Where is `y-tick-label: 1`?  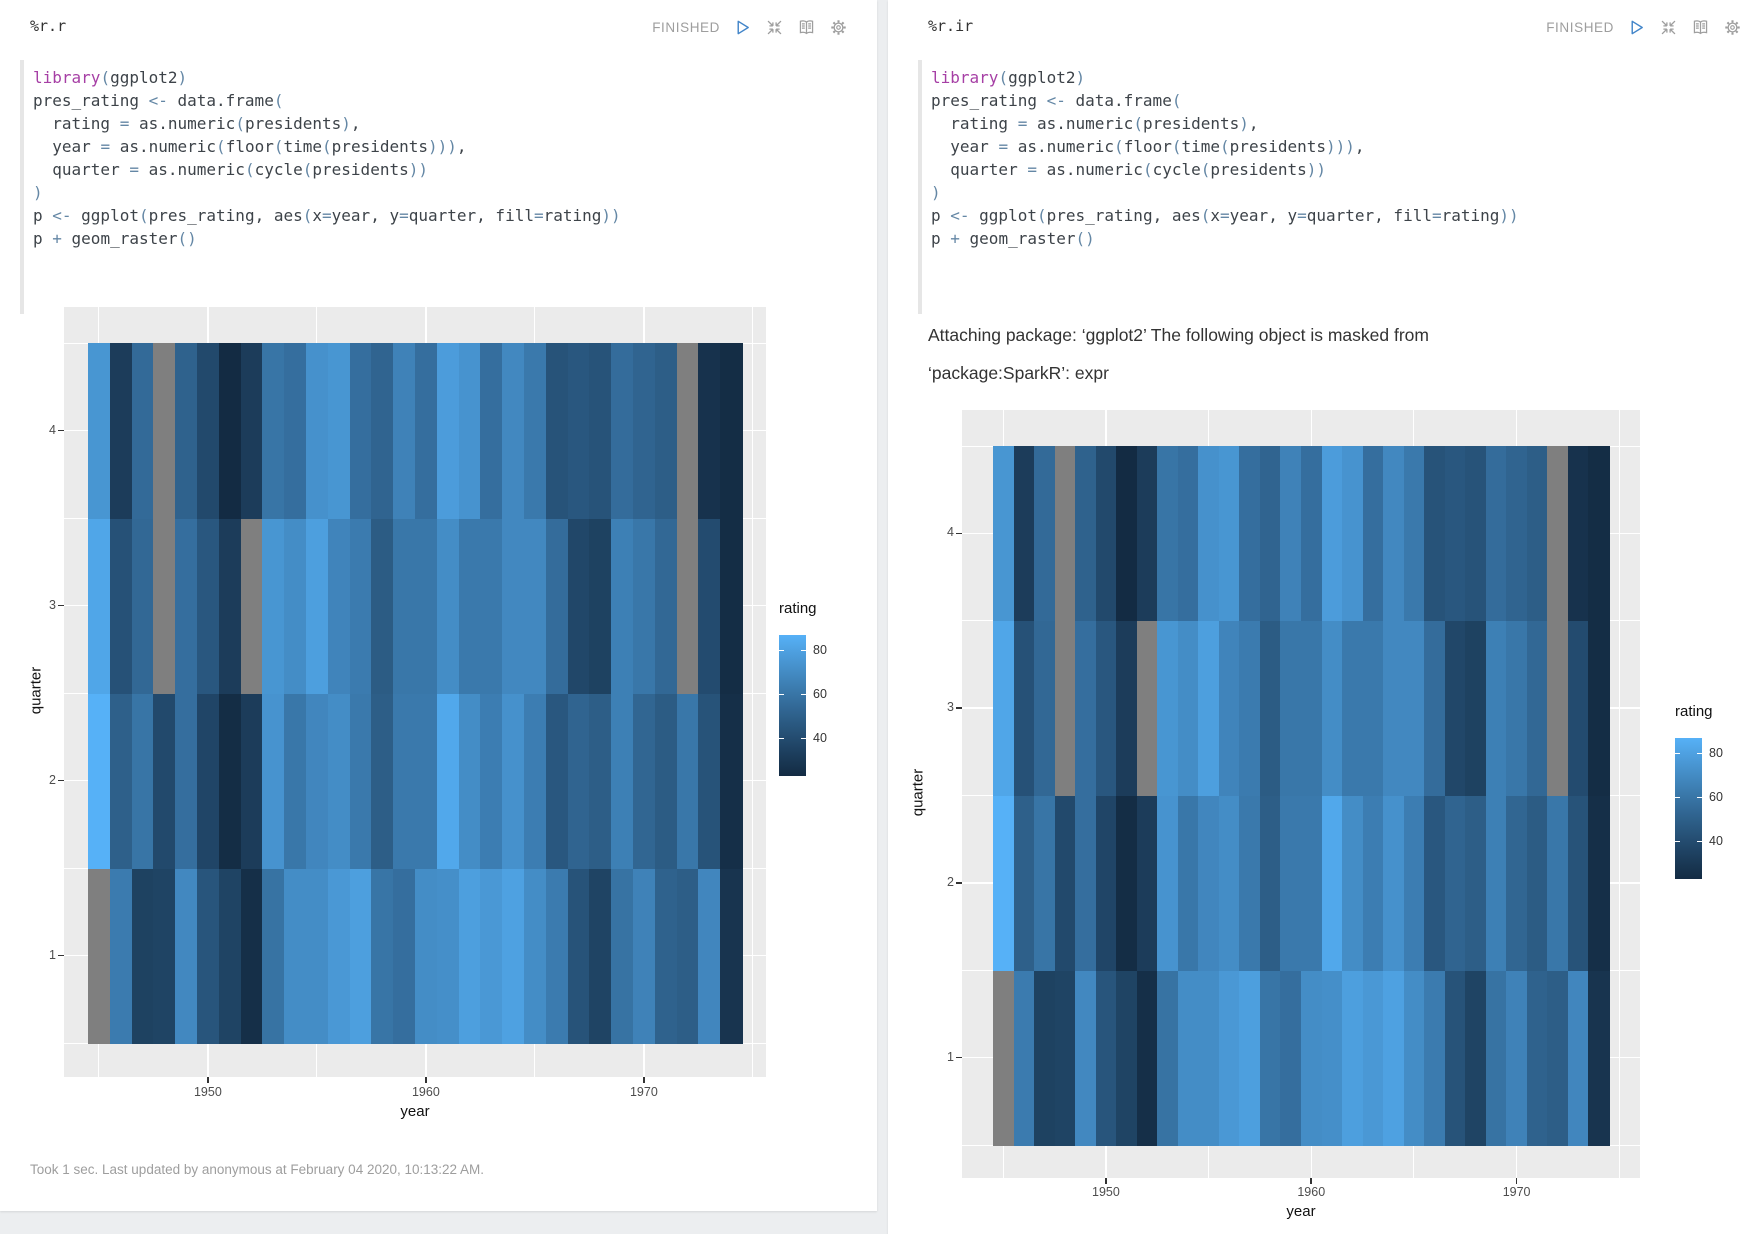
y-tick-label: 1 is located at coordinates (950, 1056).